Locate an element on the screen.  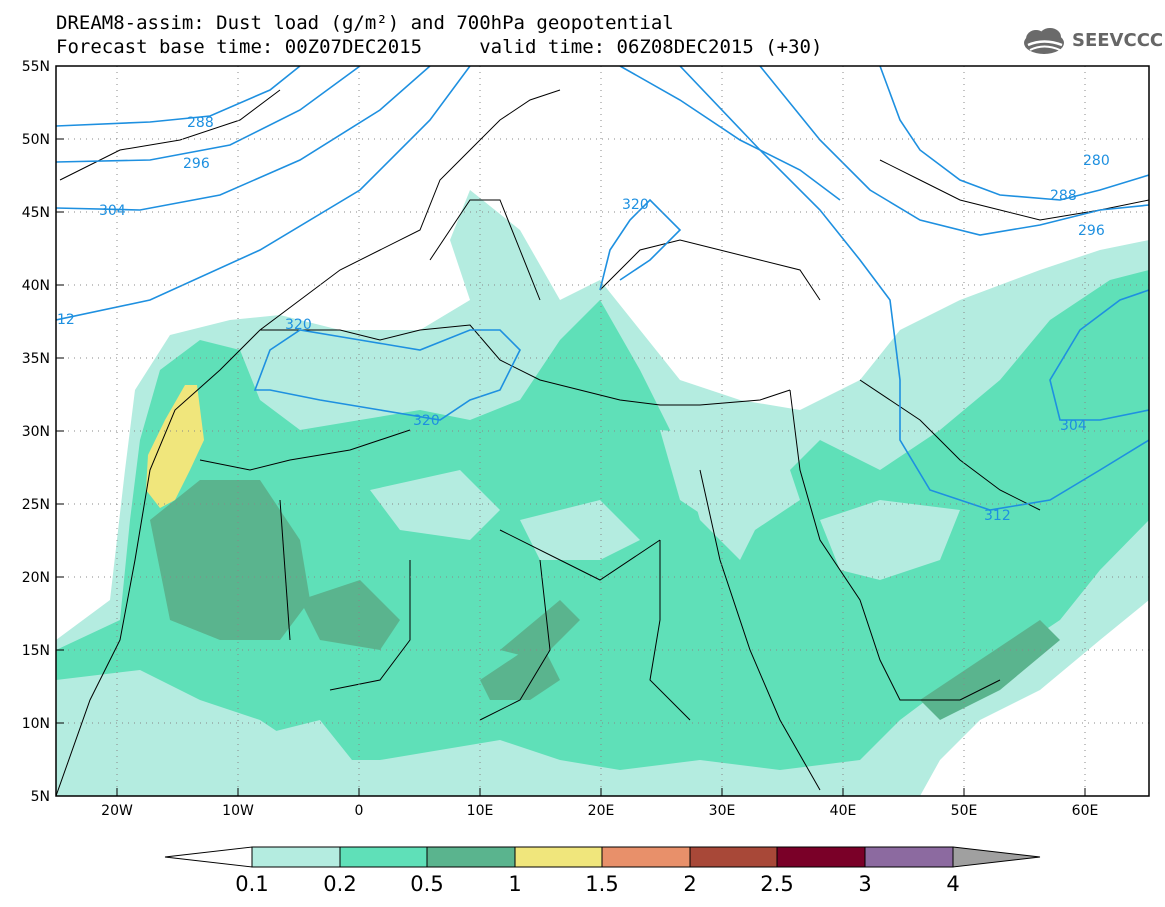
lat-label: 45N is located at coordinates (36, 213).